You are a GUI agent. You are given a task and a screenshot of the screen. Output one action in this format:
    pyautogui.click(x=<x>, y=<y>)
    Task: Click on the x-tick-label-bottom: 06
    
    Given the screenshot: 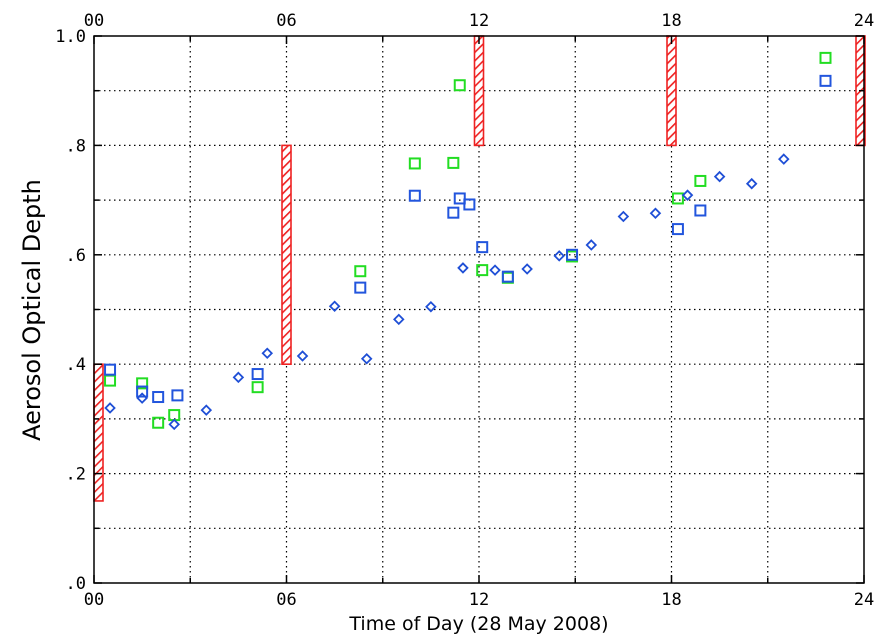 What is the action you would take?
    pyautogui.click(x=286, y=600)
    